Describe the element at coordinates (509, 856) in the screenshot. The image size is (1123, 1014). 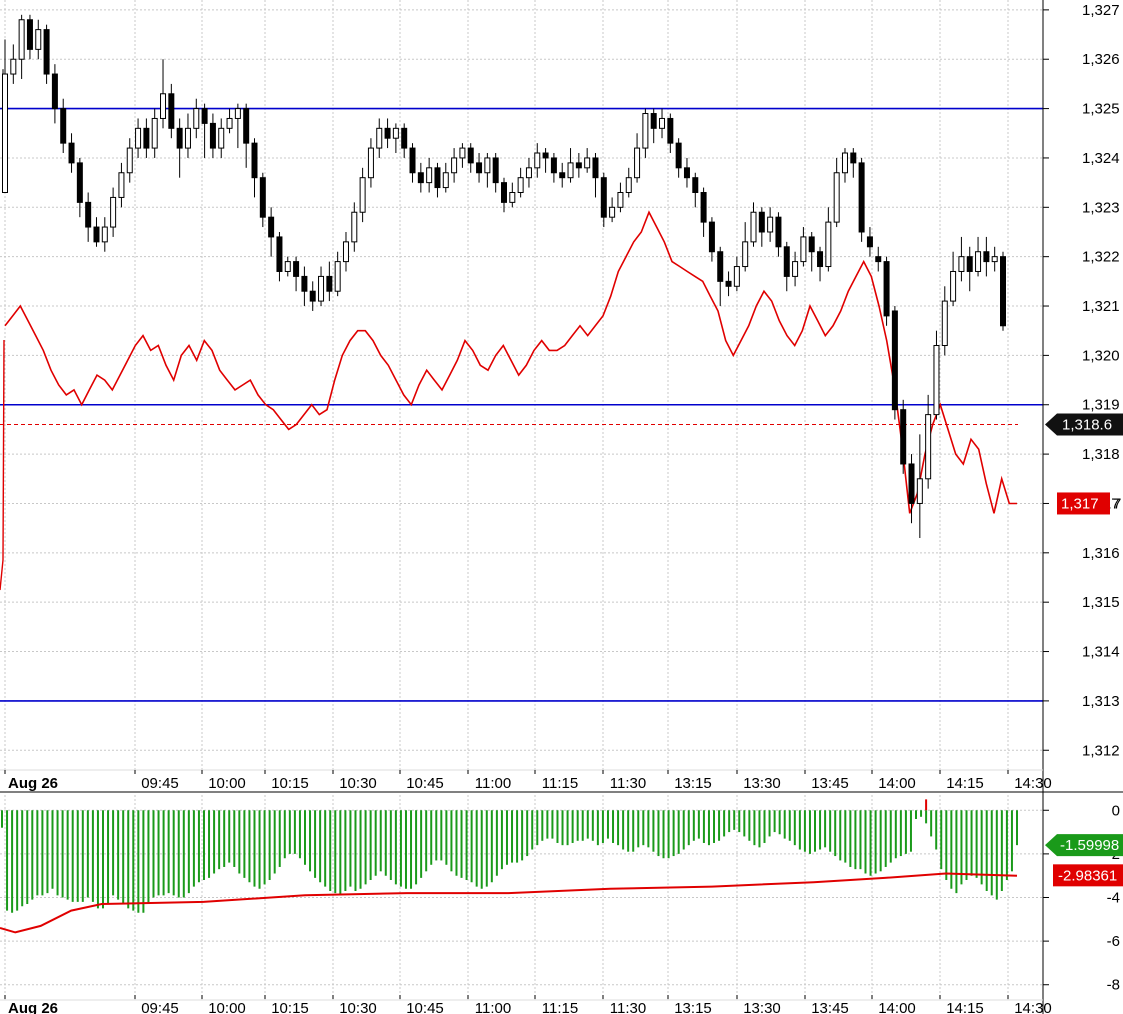
I see `indicator-histogram` at that location.